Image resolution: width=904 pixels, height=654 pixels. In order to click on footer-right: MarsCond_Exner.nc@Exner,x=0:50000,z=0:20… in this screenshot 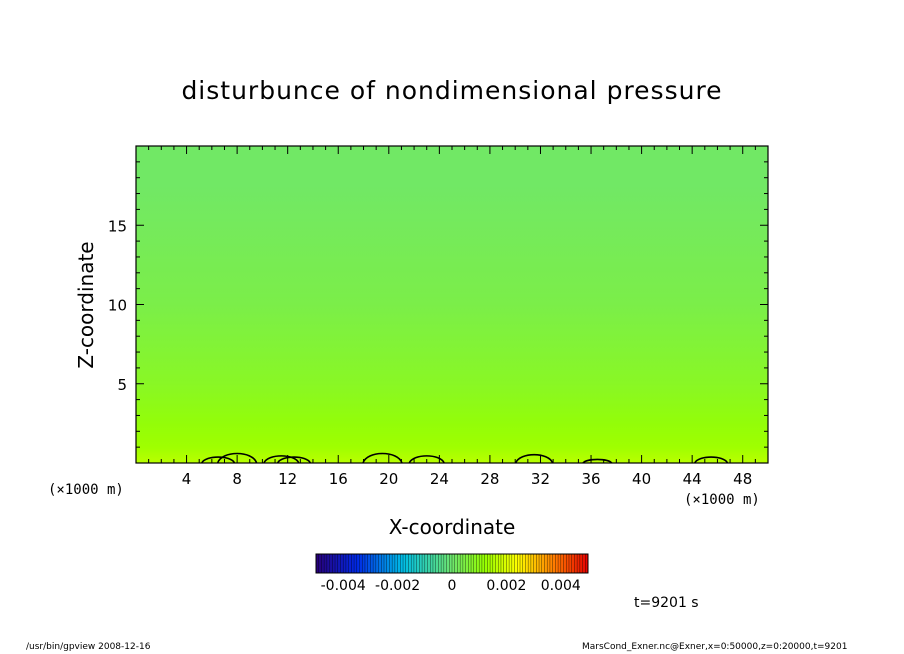, I will do `click(715, 647)`.